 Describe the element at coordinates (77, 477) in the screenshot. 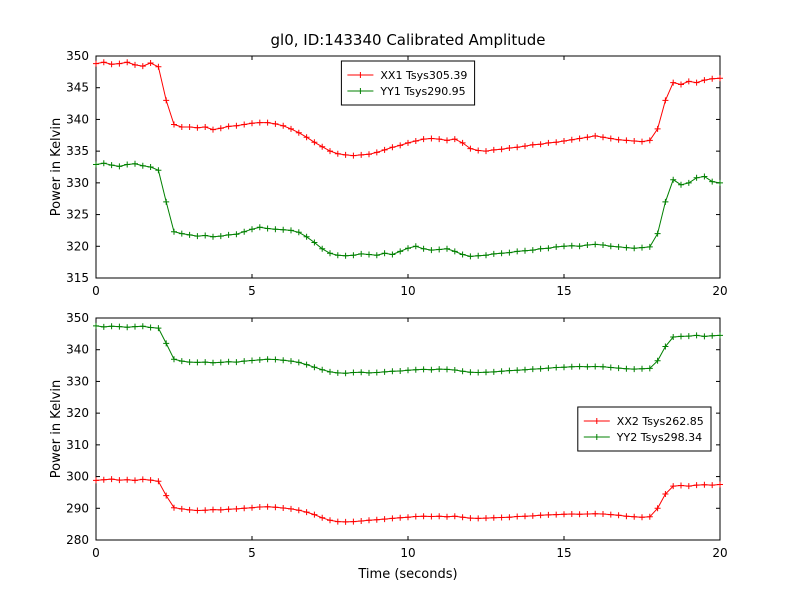

I see `y-tick-label: 300` at that location.